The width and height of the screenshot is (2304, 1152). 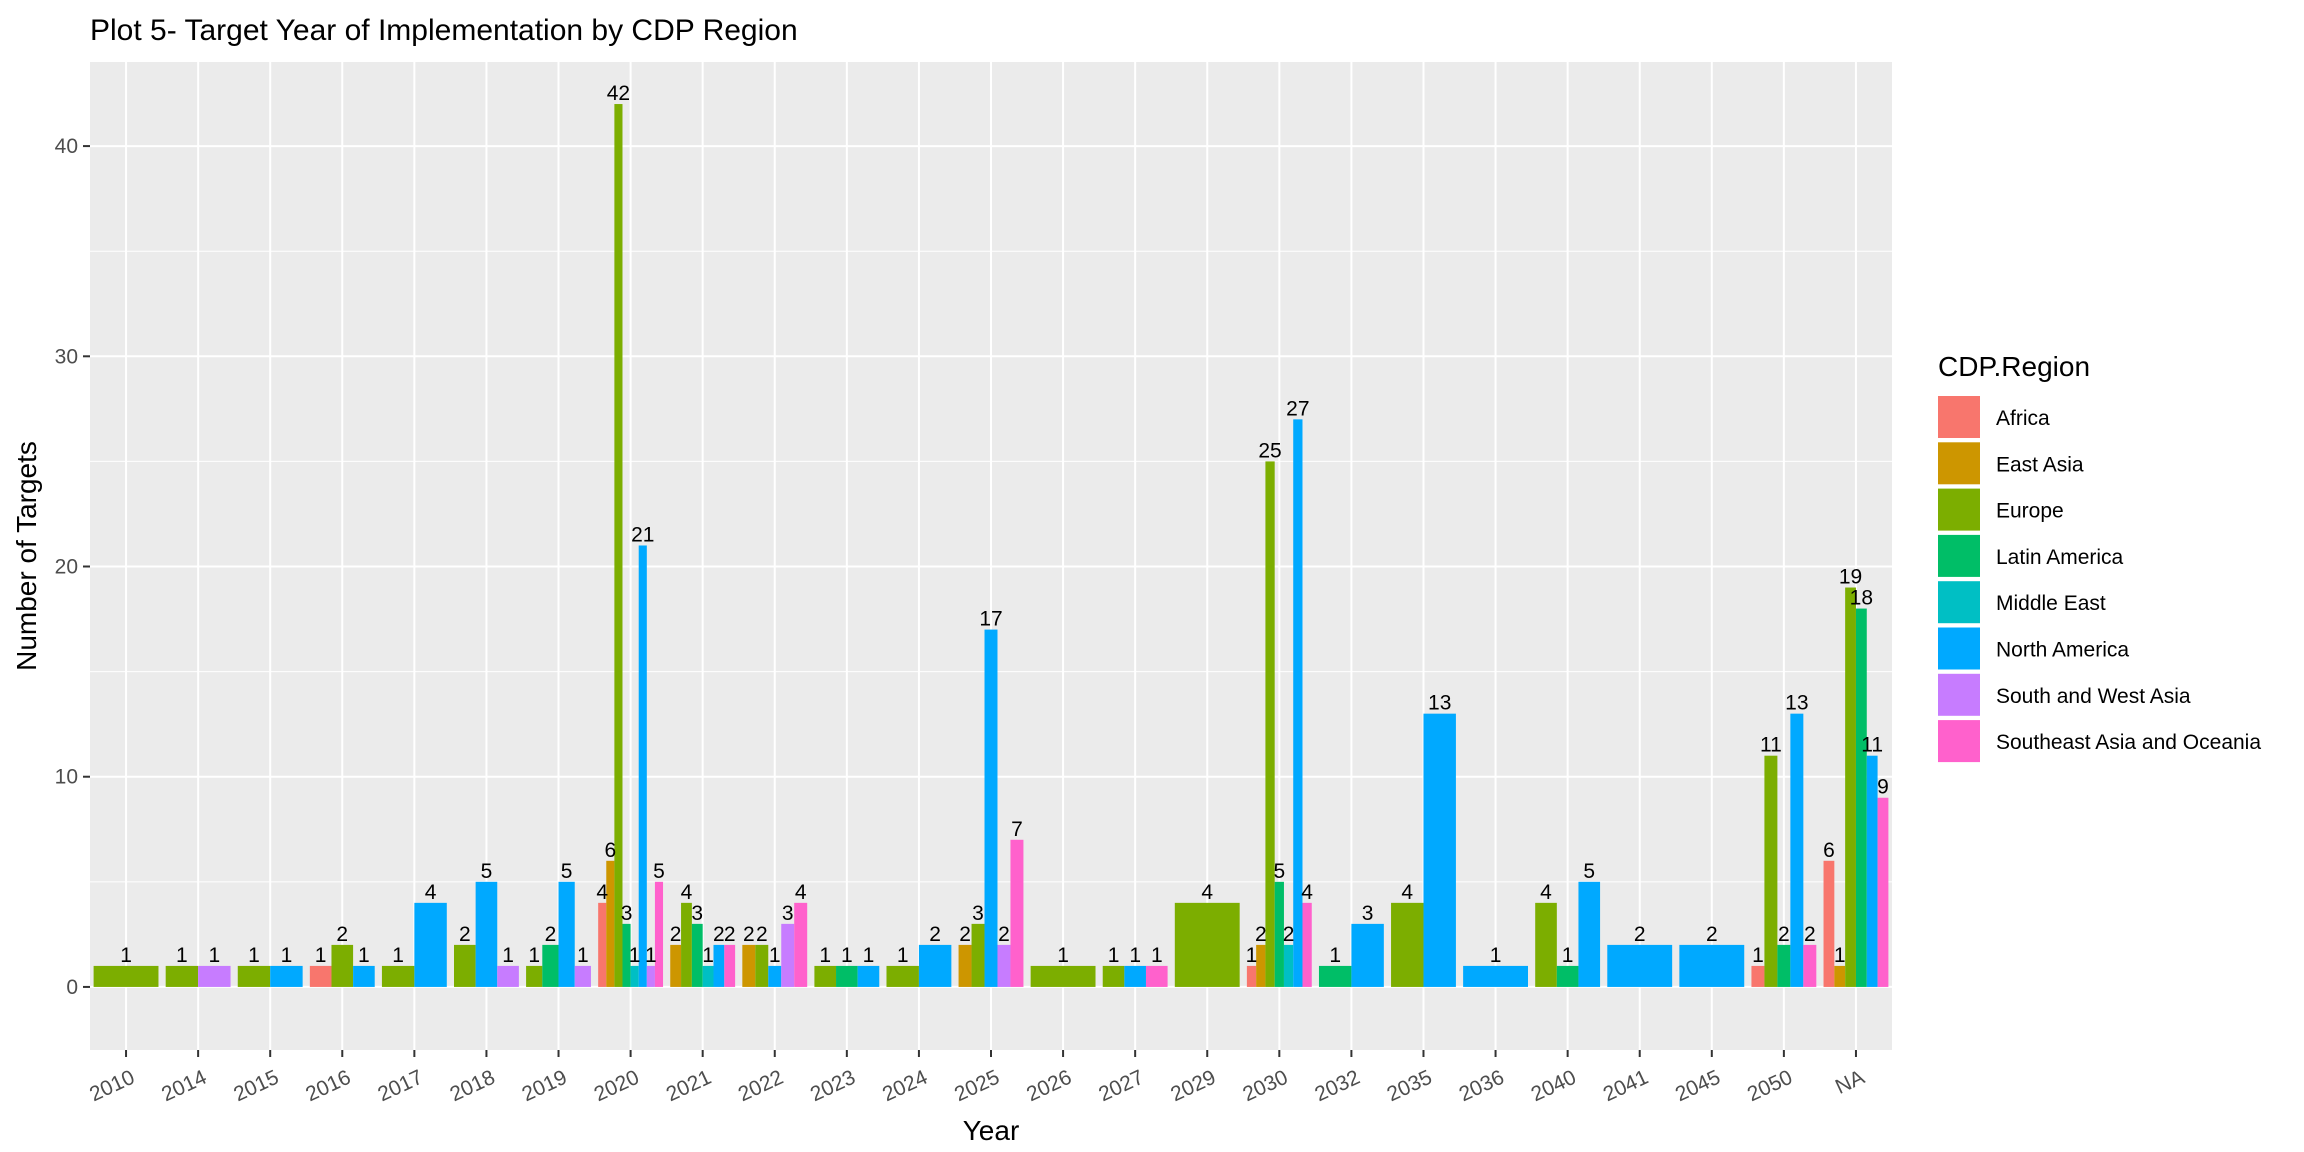 What do you see at coordinates (1771, 745) in the screenshot?
I see `bar-value-label: 11` at bounding box center [1771, 745].